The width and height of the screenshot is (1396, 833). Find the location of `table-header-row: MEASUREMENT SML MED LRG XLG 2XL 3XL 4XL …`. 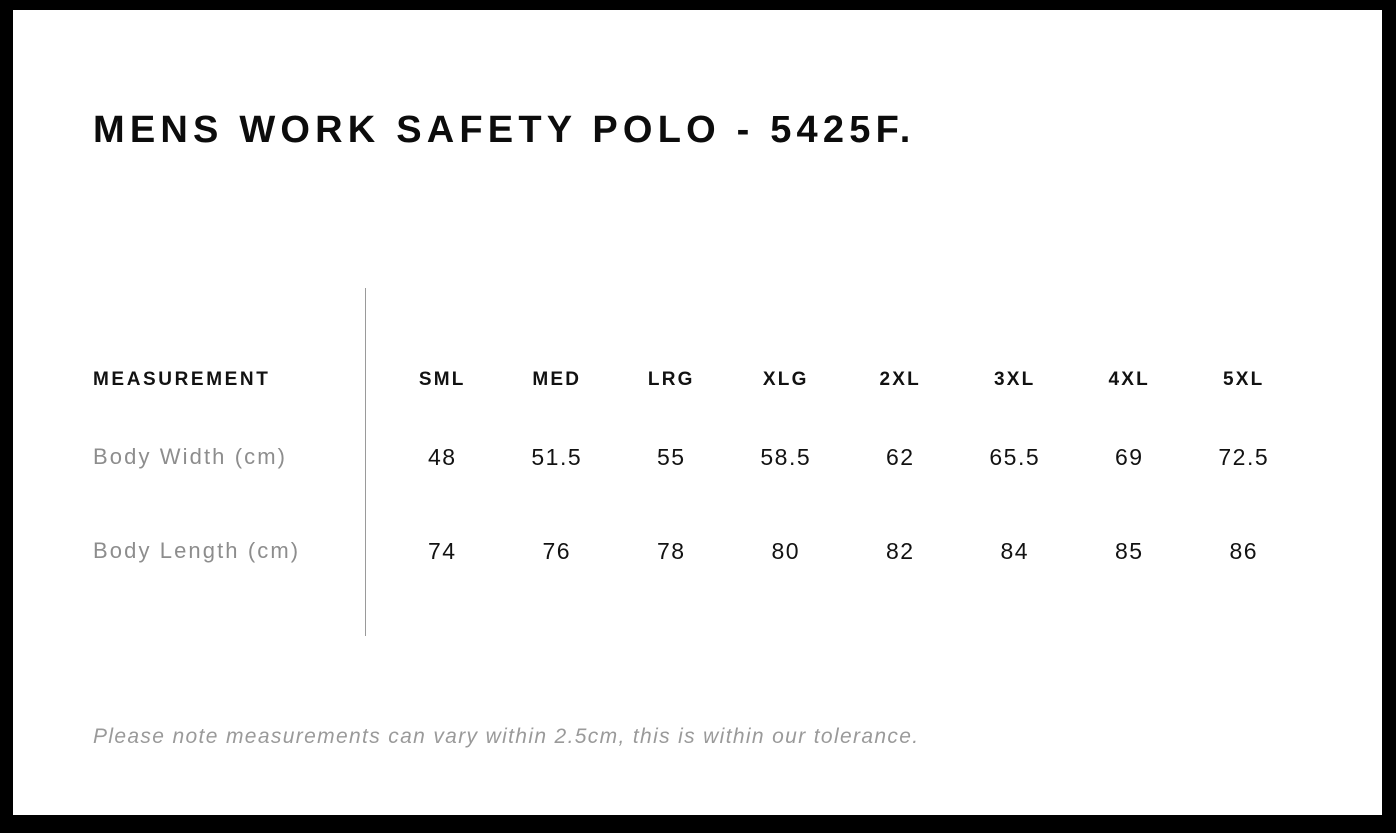

table-header-row: MEASUREMENT SML MED LRG XLG 2XL 3XL 4XL … is located at coordinates (697, 380).